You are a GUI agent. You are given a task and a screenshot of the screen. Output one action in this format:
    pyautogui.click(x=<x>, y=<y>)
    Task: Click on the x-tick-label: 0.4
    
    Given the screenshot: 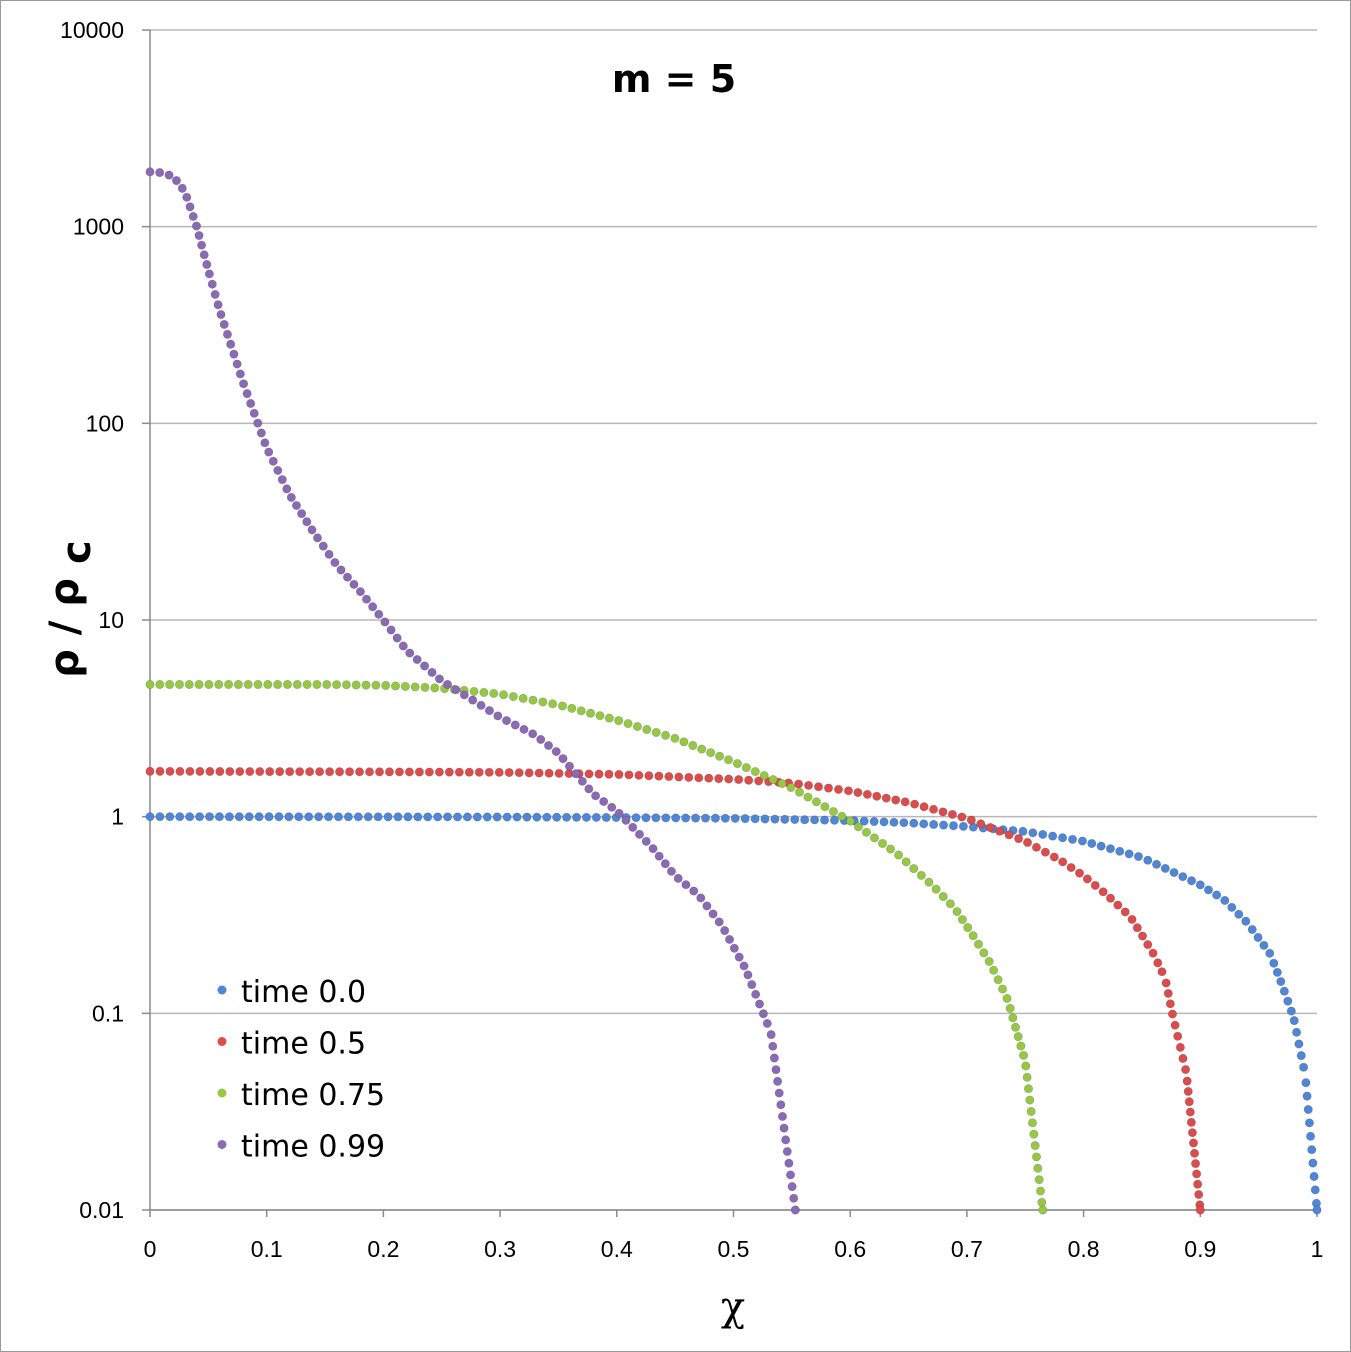 What is the action you would take?
    pyautogui.click(x=617, y=1249)
    